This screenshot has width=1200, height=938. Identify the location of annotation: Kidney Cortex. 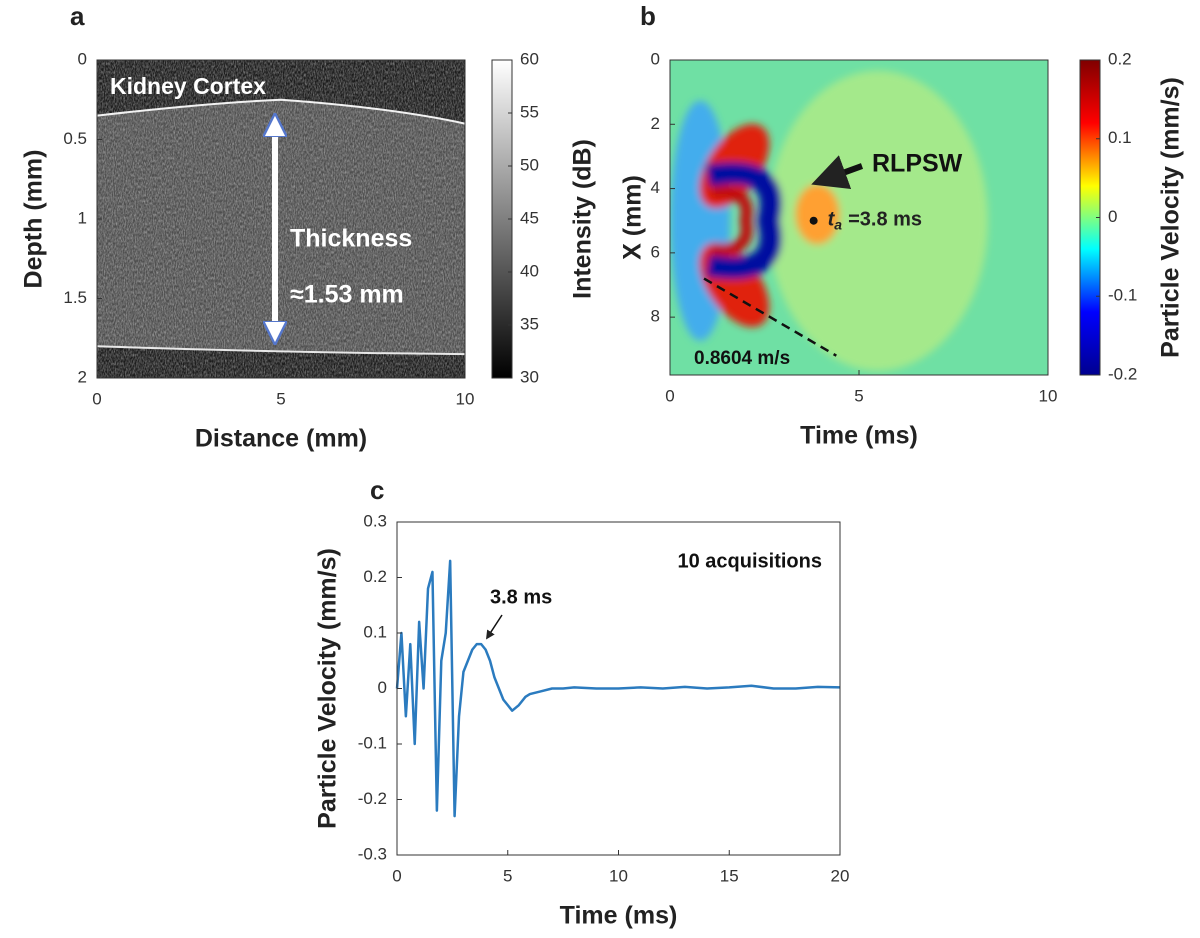
(188, 86).